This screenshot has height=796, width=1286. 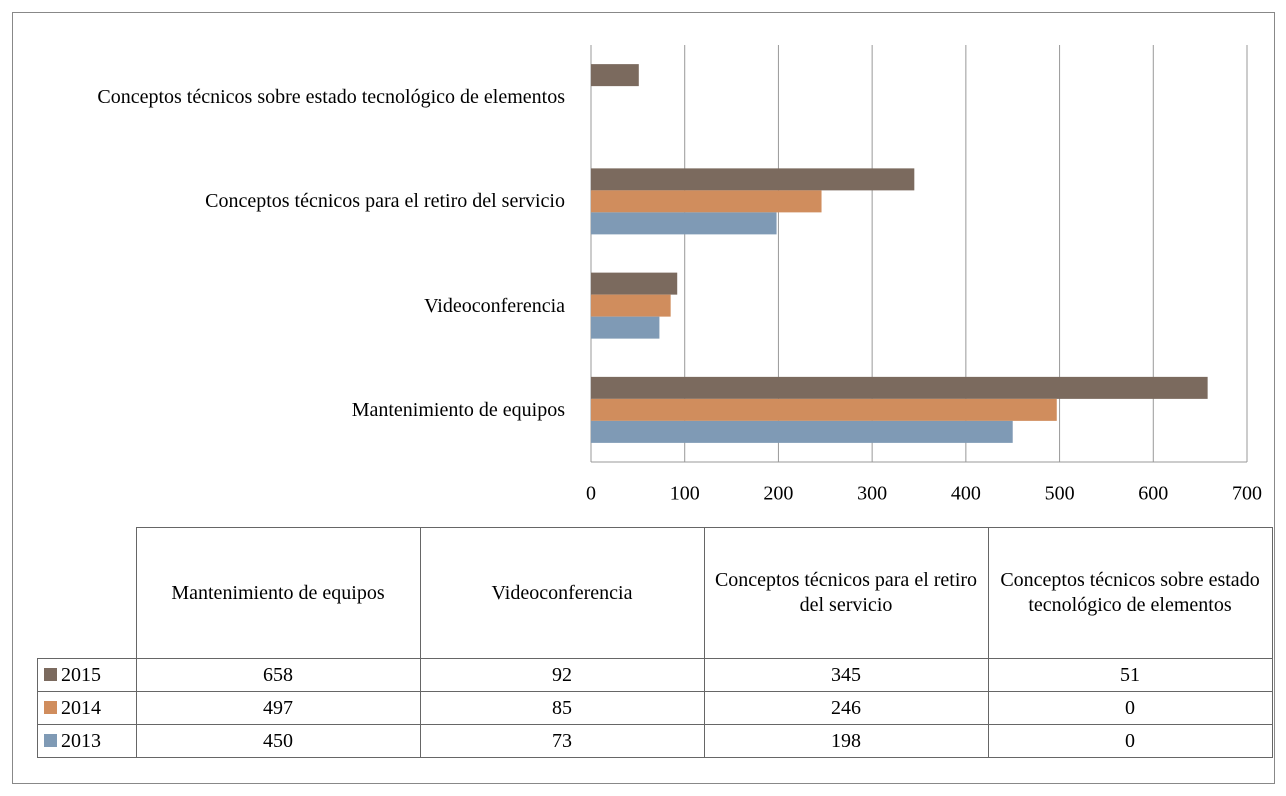 I want to click on legend-cell: 2015, so click(x=87, y=675).